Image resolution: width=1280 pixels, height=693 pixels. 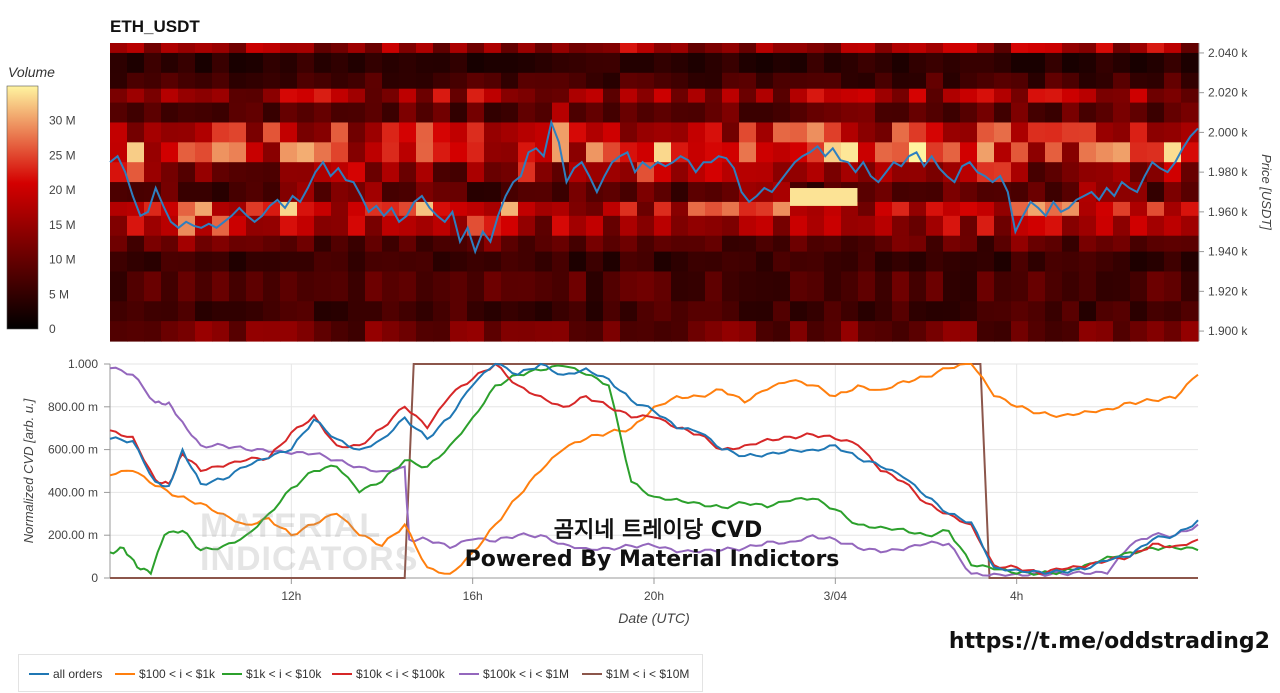 What do you see at coordinates (165, 674) in the screenshot?
I see `legend-item: $100 < i < $1k` at bounding box center [165, 674].